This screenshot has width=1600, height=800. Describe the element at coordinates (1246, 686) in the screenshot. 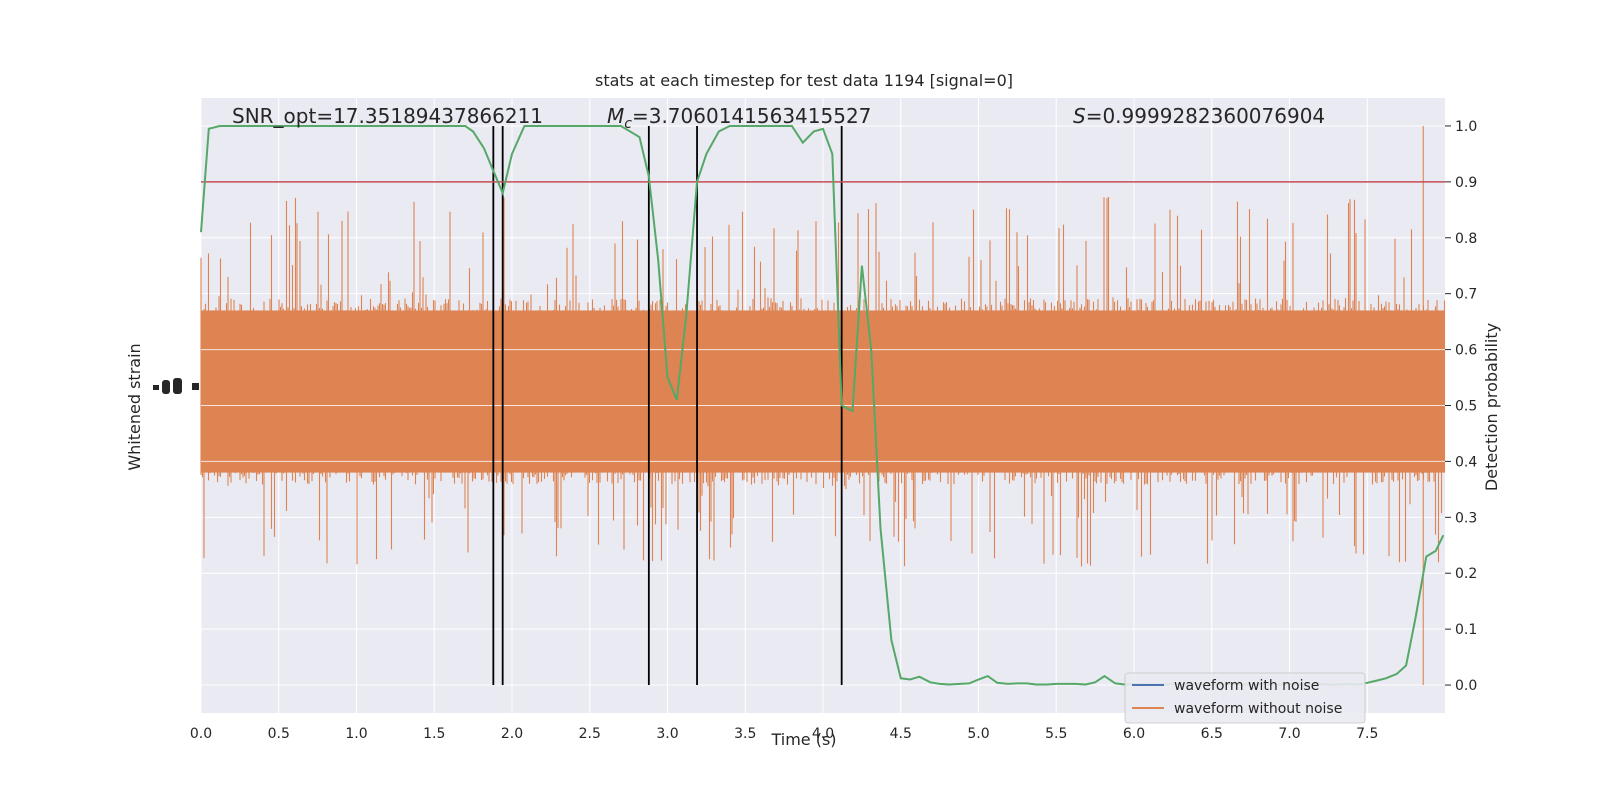

I see `legend-label-with-noise: waveform with noise` at that location.